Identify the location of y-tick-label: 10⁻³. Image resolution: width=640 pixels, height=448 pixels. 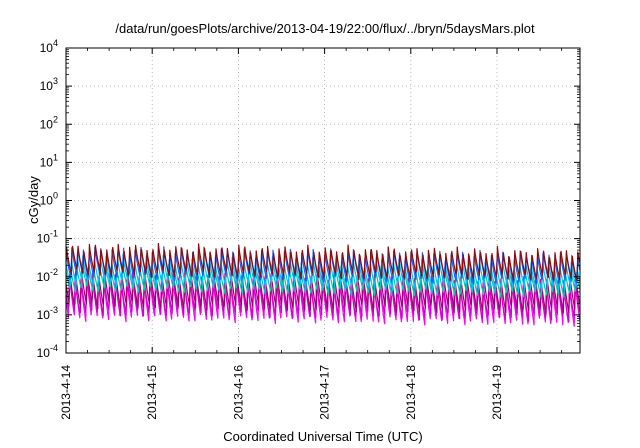
(47, 313).